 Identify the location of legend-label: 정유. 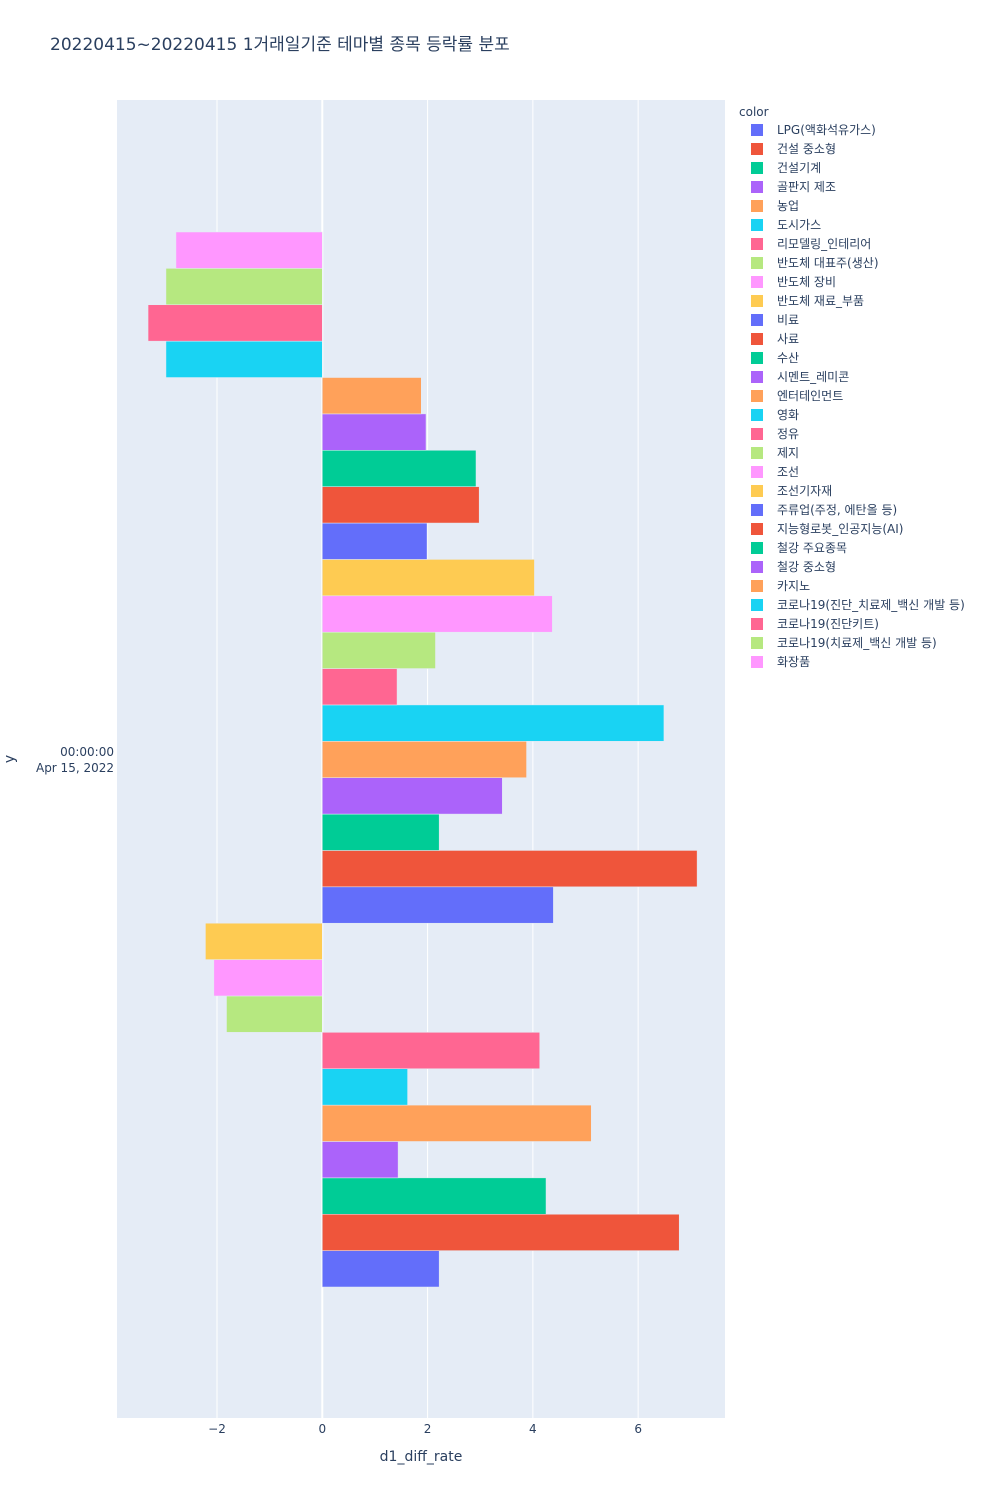
(788, 434).